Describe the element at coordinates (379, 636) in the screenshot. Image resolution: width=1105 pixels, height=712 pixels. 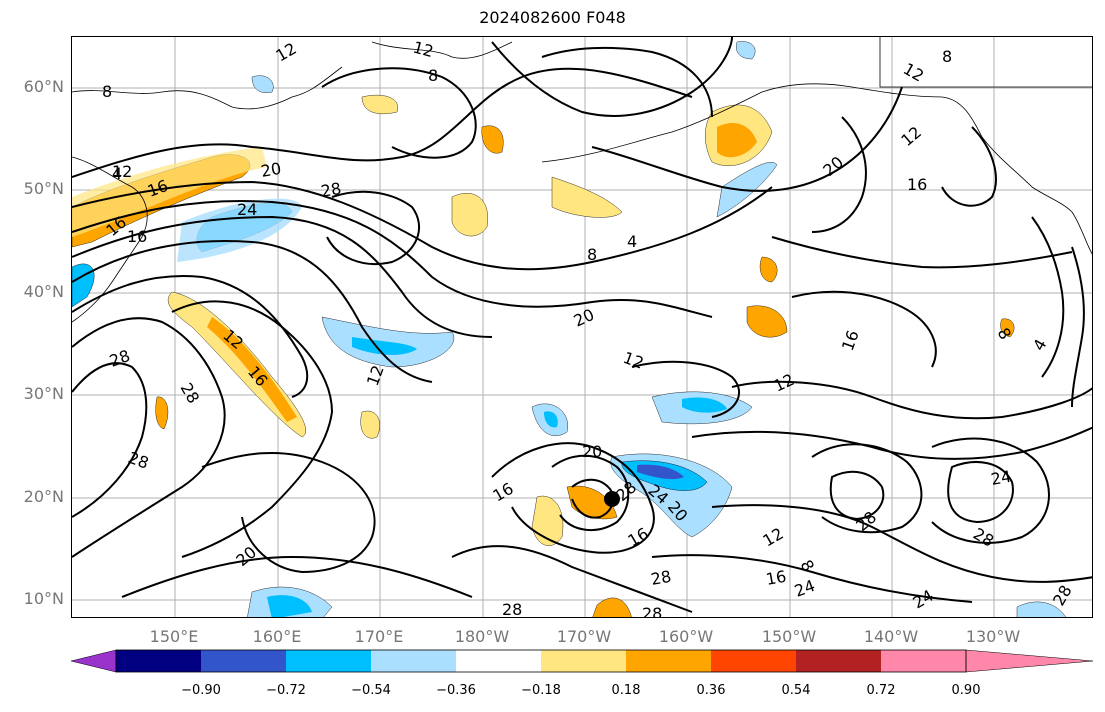
I see `lon-label-170e: 170°E` at that location.